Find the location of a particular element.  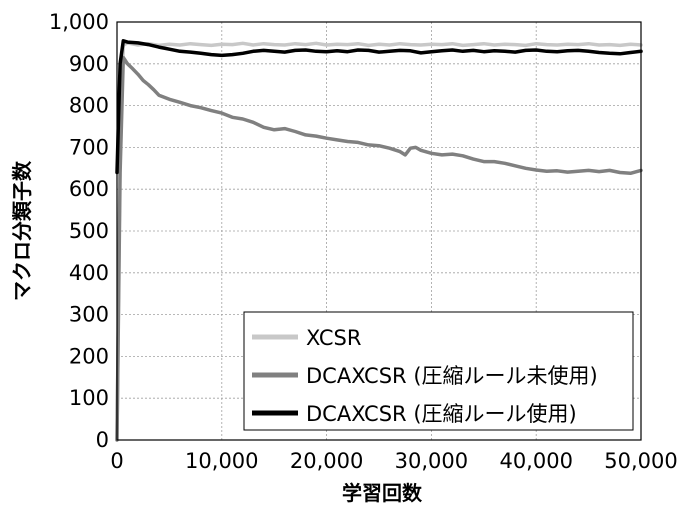

x-tick-label: 20,000 is located at coordinates (326, 461).